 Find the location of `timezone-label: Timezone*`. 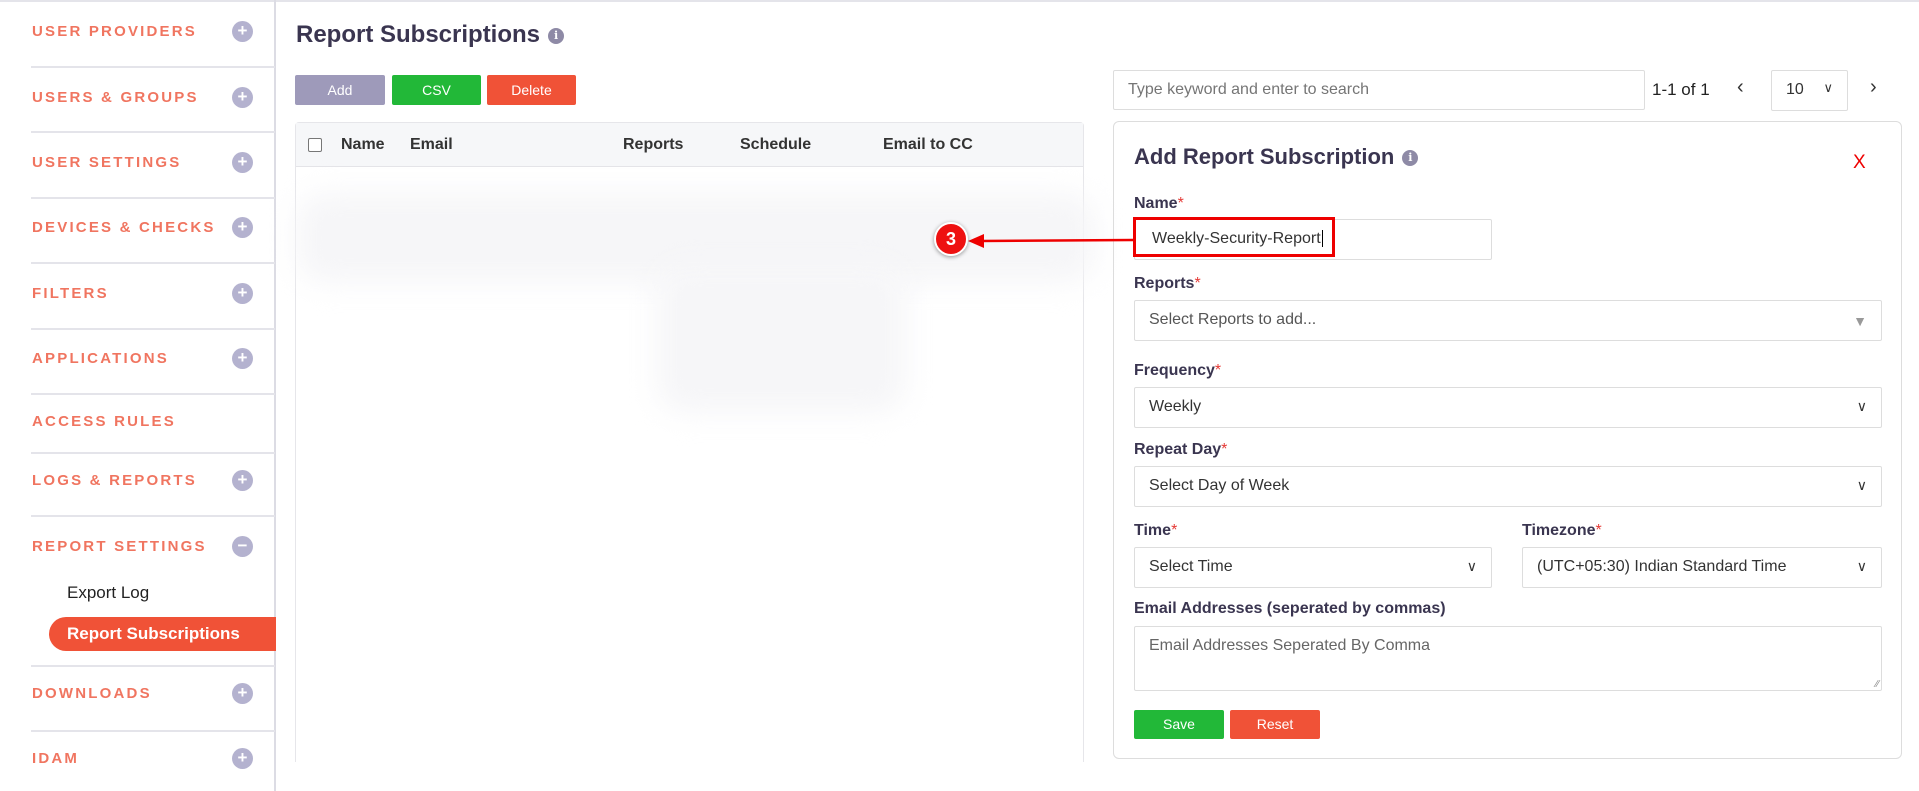

timezone-label: Timezone* is located at coordinates (1562, 530).